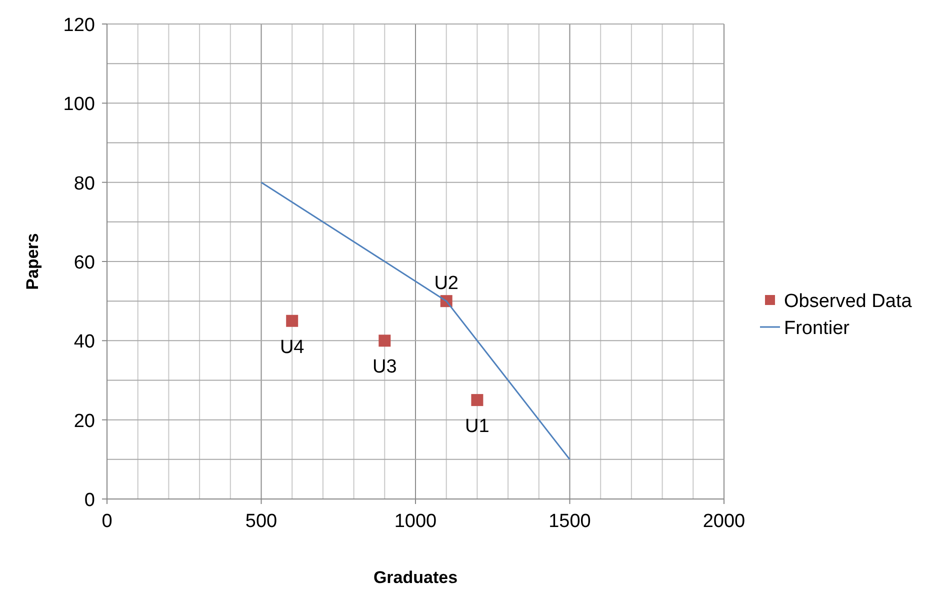 The width and height of the screenshot is (948, 591). I want to click on x-tick-label: 500, so click(261, 521).